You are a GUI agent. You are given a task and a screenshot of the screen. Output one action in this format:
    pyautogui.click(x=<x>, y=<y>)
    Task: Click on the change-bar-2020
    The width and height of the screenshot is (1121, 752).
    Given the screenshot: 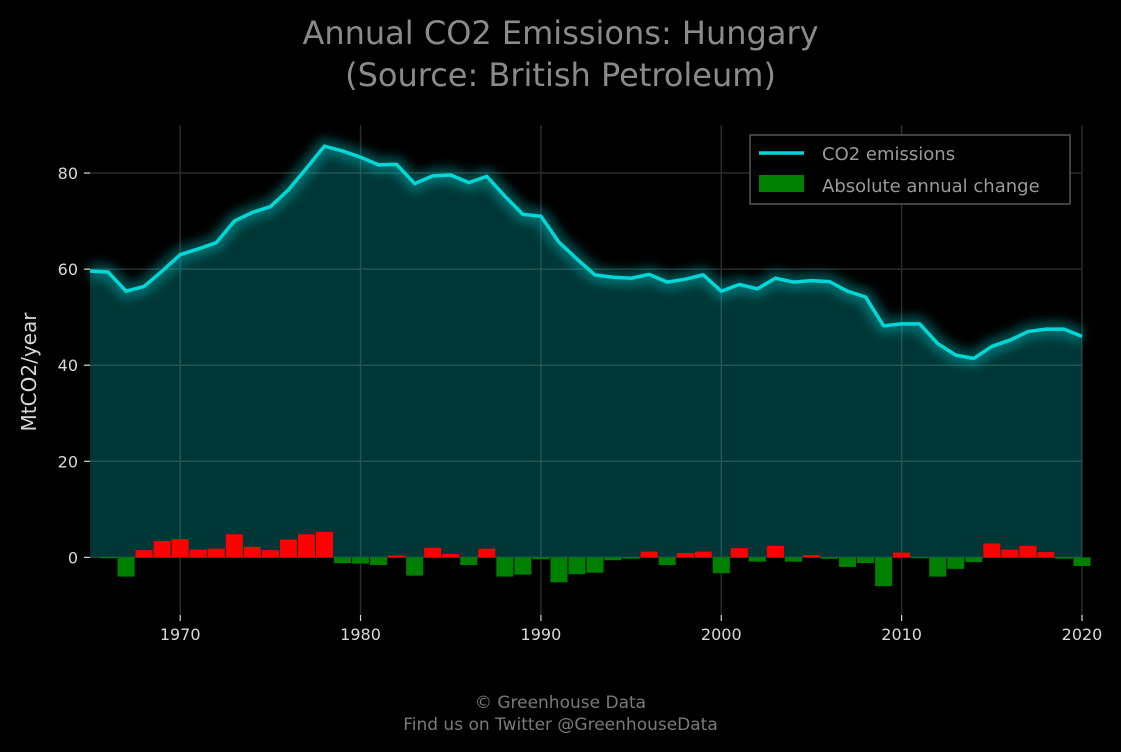 What is the action you would take?
    pyautogui.click(x=1082, y=561)
    